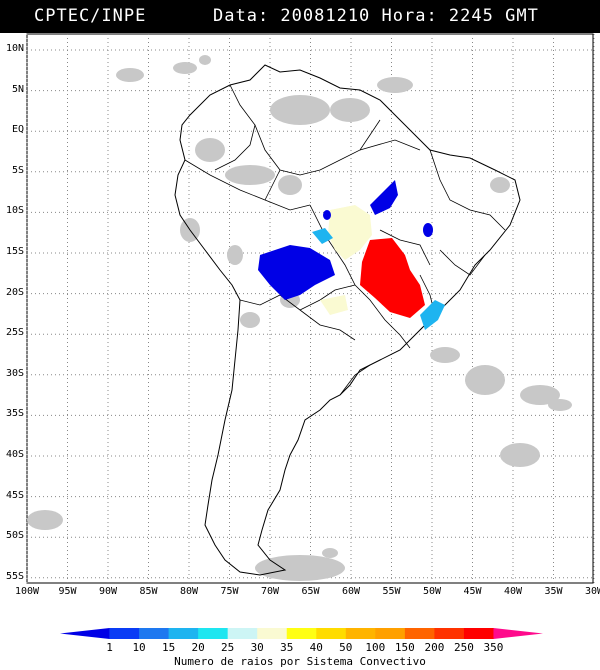  What do you see at coordinates (14, 48) in the screenshot?
I see `lat-label: 10N` at bounding box center [14, 48].